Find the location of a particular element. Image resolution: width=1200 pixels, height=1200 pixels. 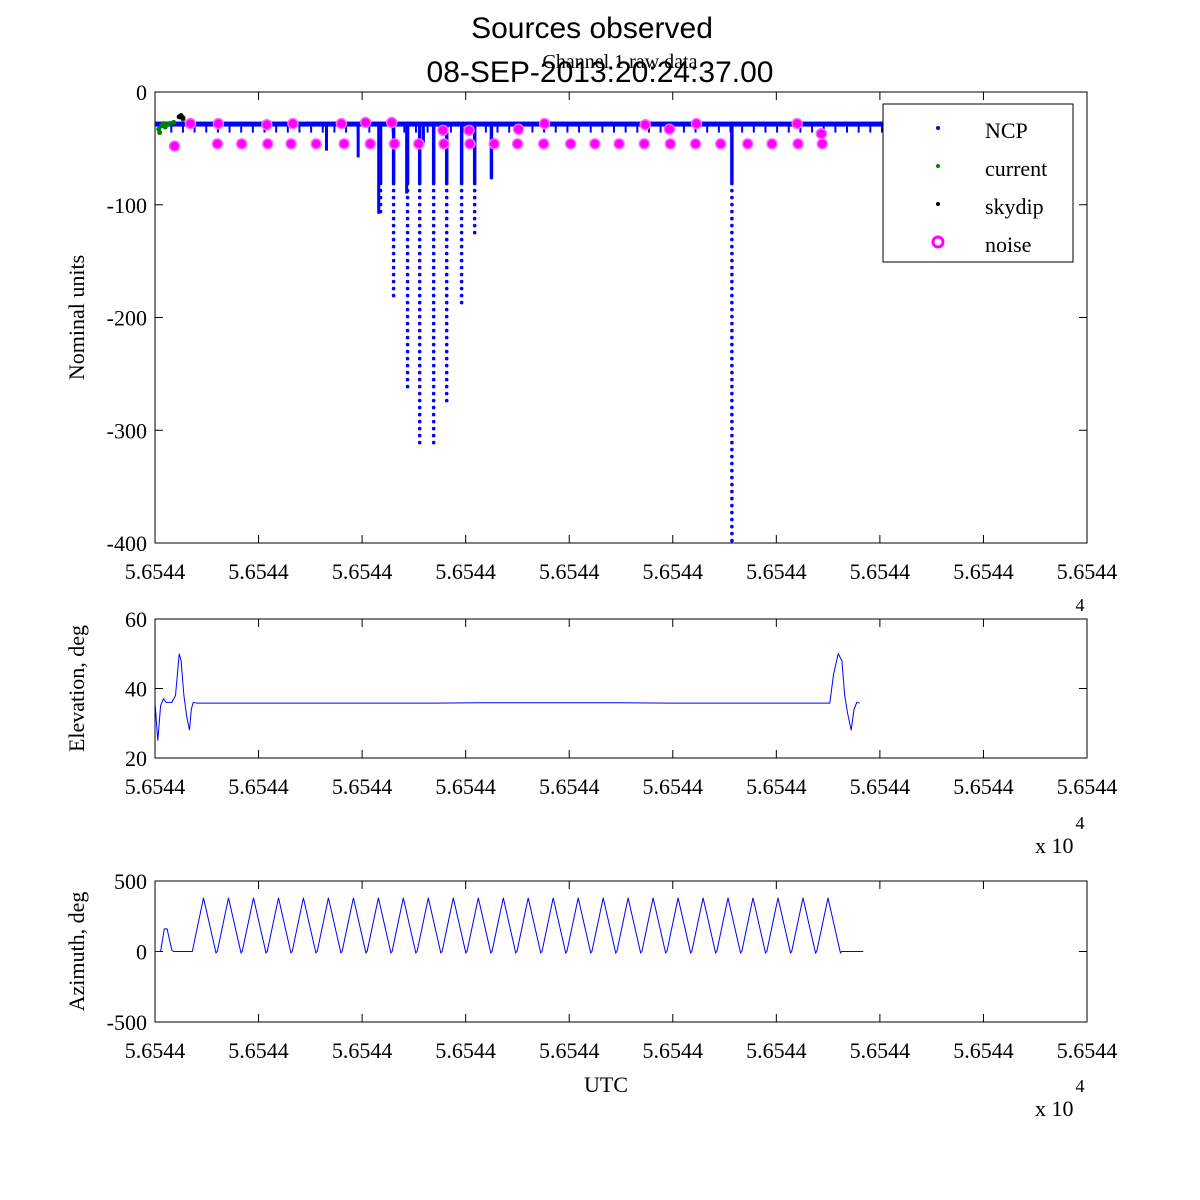

legend-item-skydip: skydip is located at coordinates (990, 206).